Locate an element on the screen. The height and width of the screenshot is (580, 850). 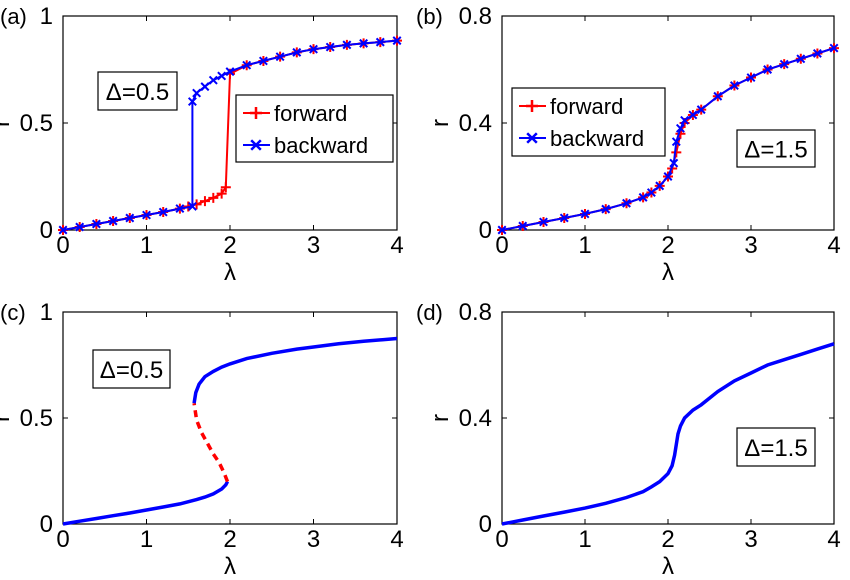
legend-box is located at coordinates (588, 122).